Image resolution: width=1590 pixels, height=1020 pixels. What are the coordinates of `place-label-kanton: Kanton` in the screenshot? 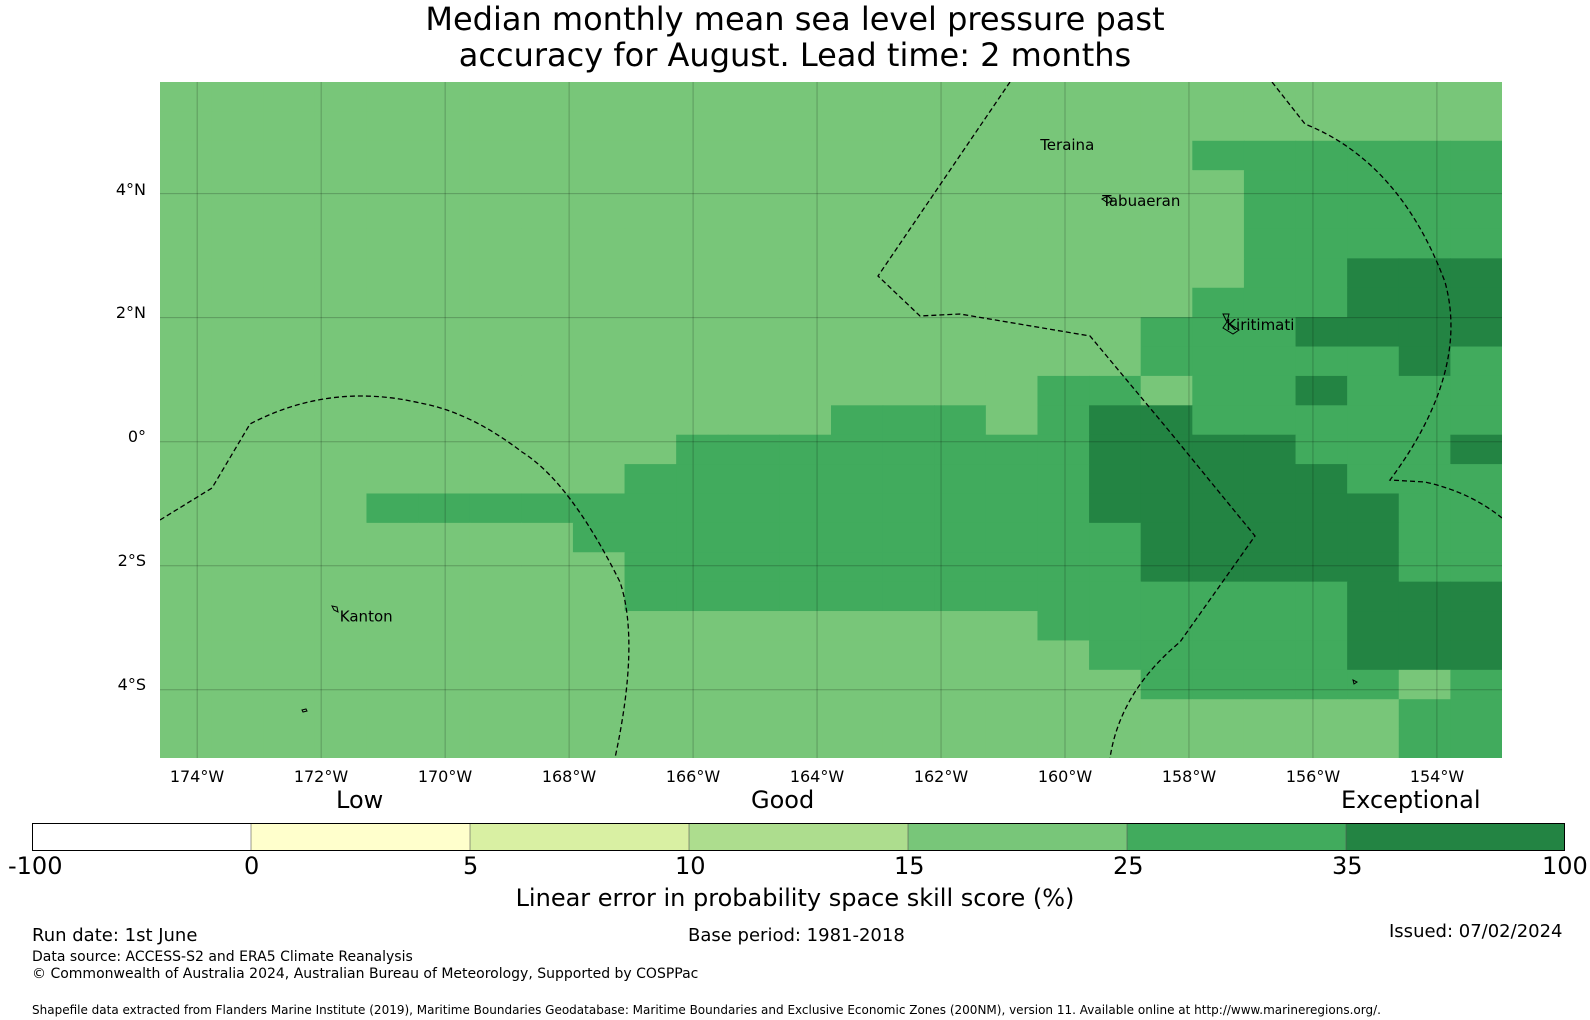 It's located at (366, 617).